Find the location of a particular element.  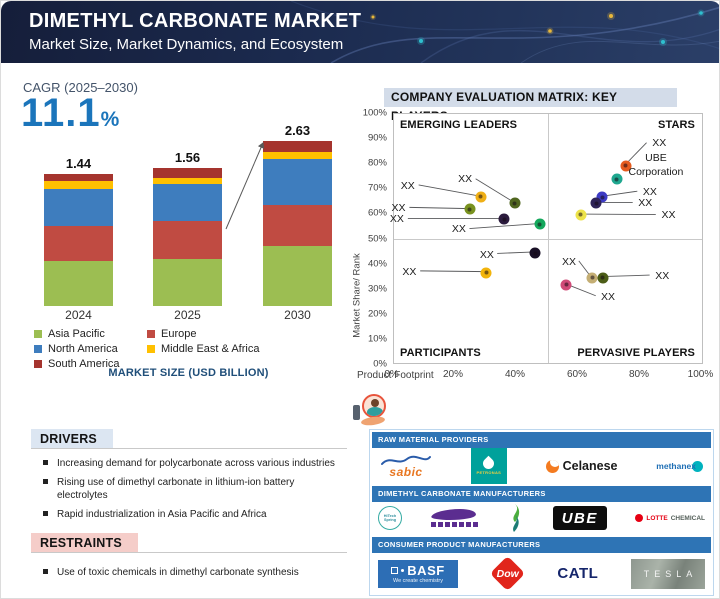

petronas-drop-icon is located at coordinates (489, 463).